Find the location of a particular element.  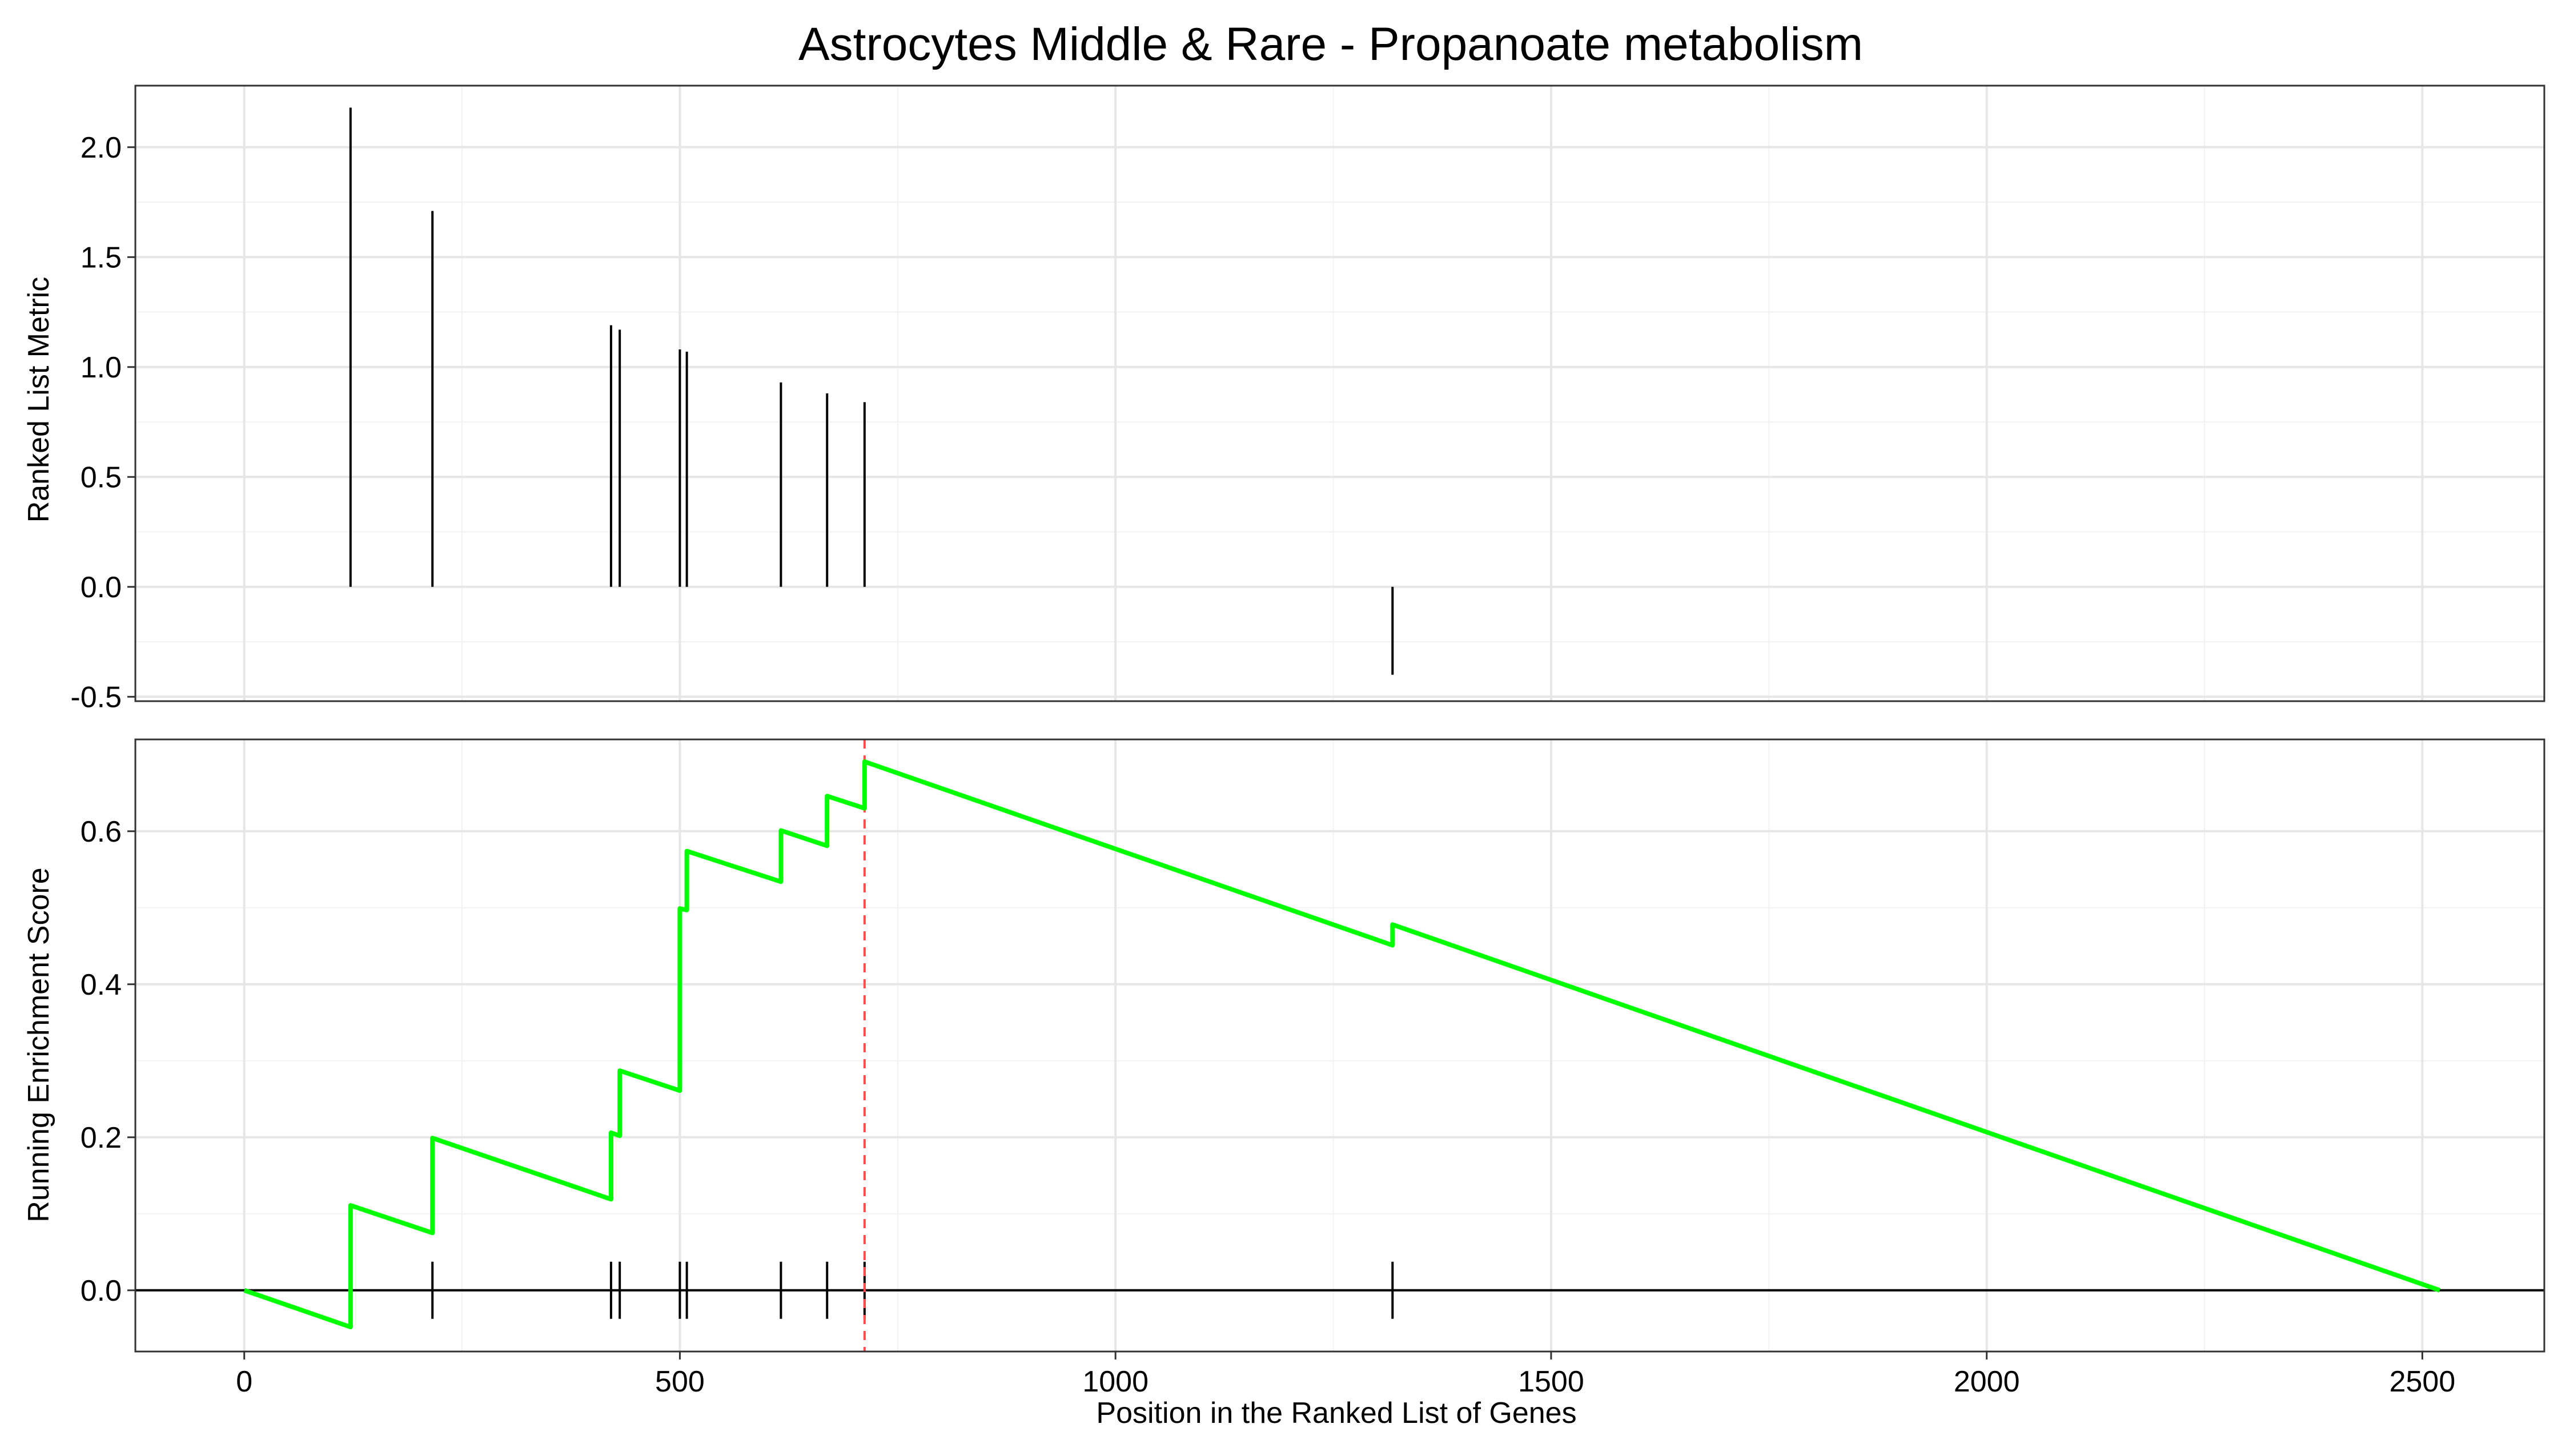

x-tick-label: 500 is located at coordinates (680, 1381).